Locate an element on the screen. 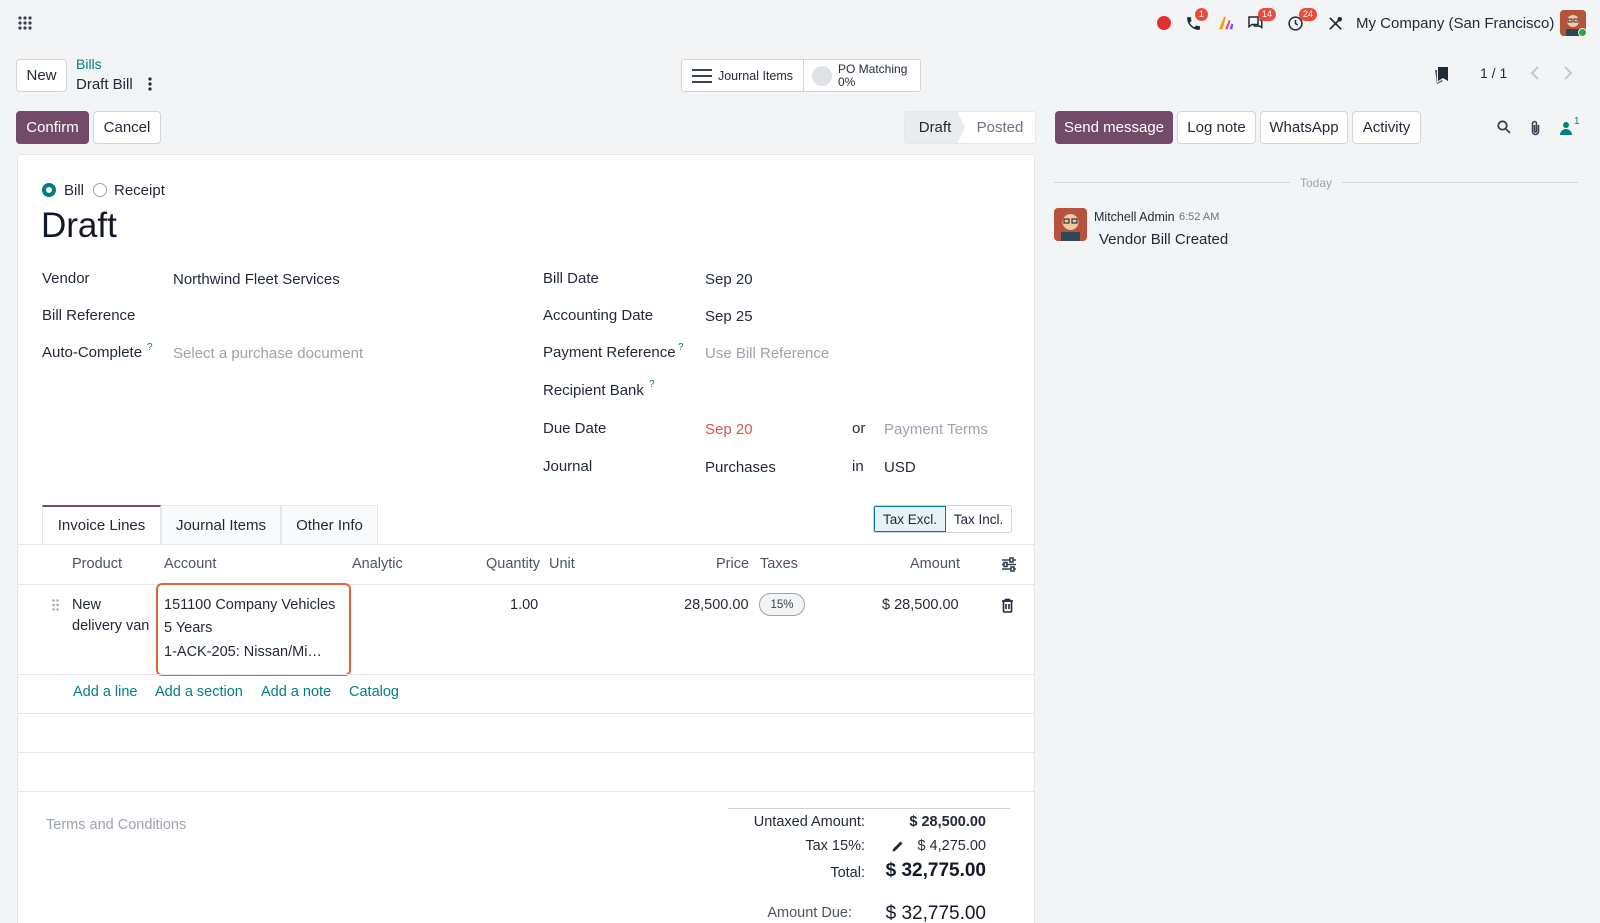 This screenshot has width=1600, height=923. confirm-button: Confirm is located at coordinates (52, 127).